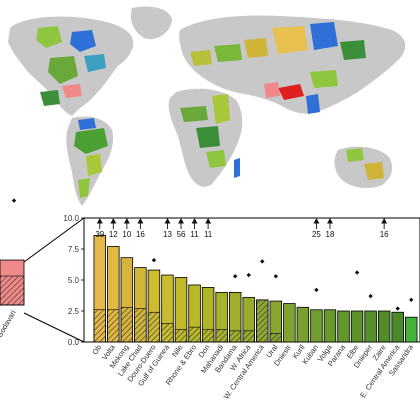 The image size is (420, 420). Describe the element at coordinates (194, 114) in the screenshot. I see `basin-west-africa` at that location.